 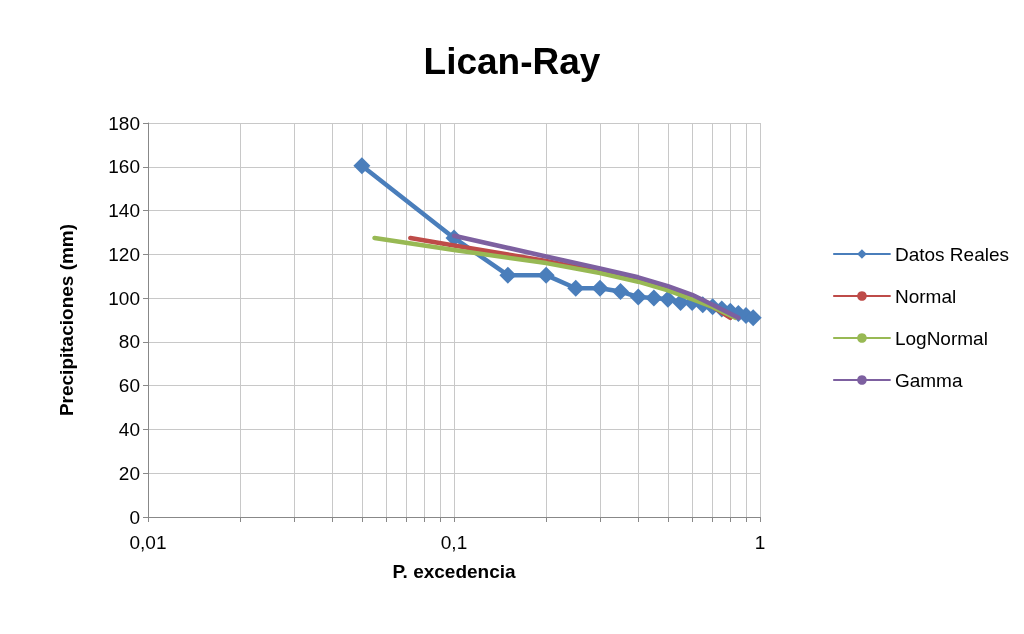 What do you see at coordinates (941, 338) in the screenshot?
I see `legend-label: LogNormal` at bounding box center [941, 338].